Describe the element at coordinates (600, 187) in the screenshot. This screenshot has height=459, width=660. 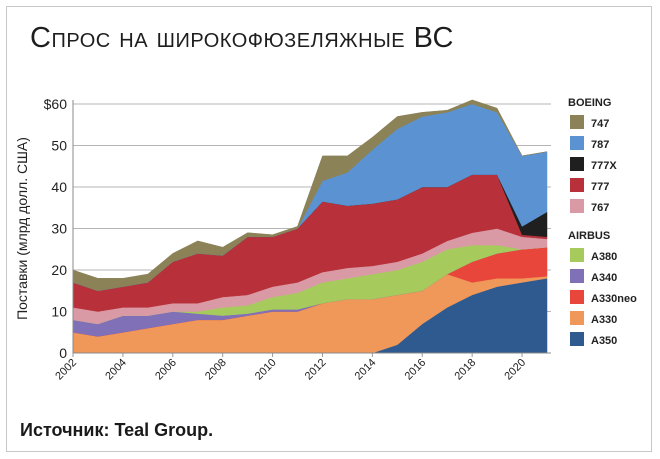
I see `legend-label-777: 777` at that location.